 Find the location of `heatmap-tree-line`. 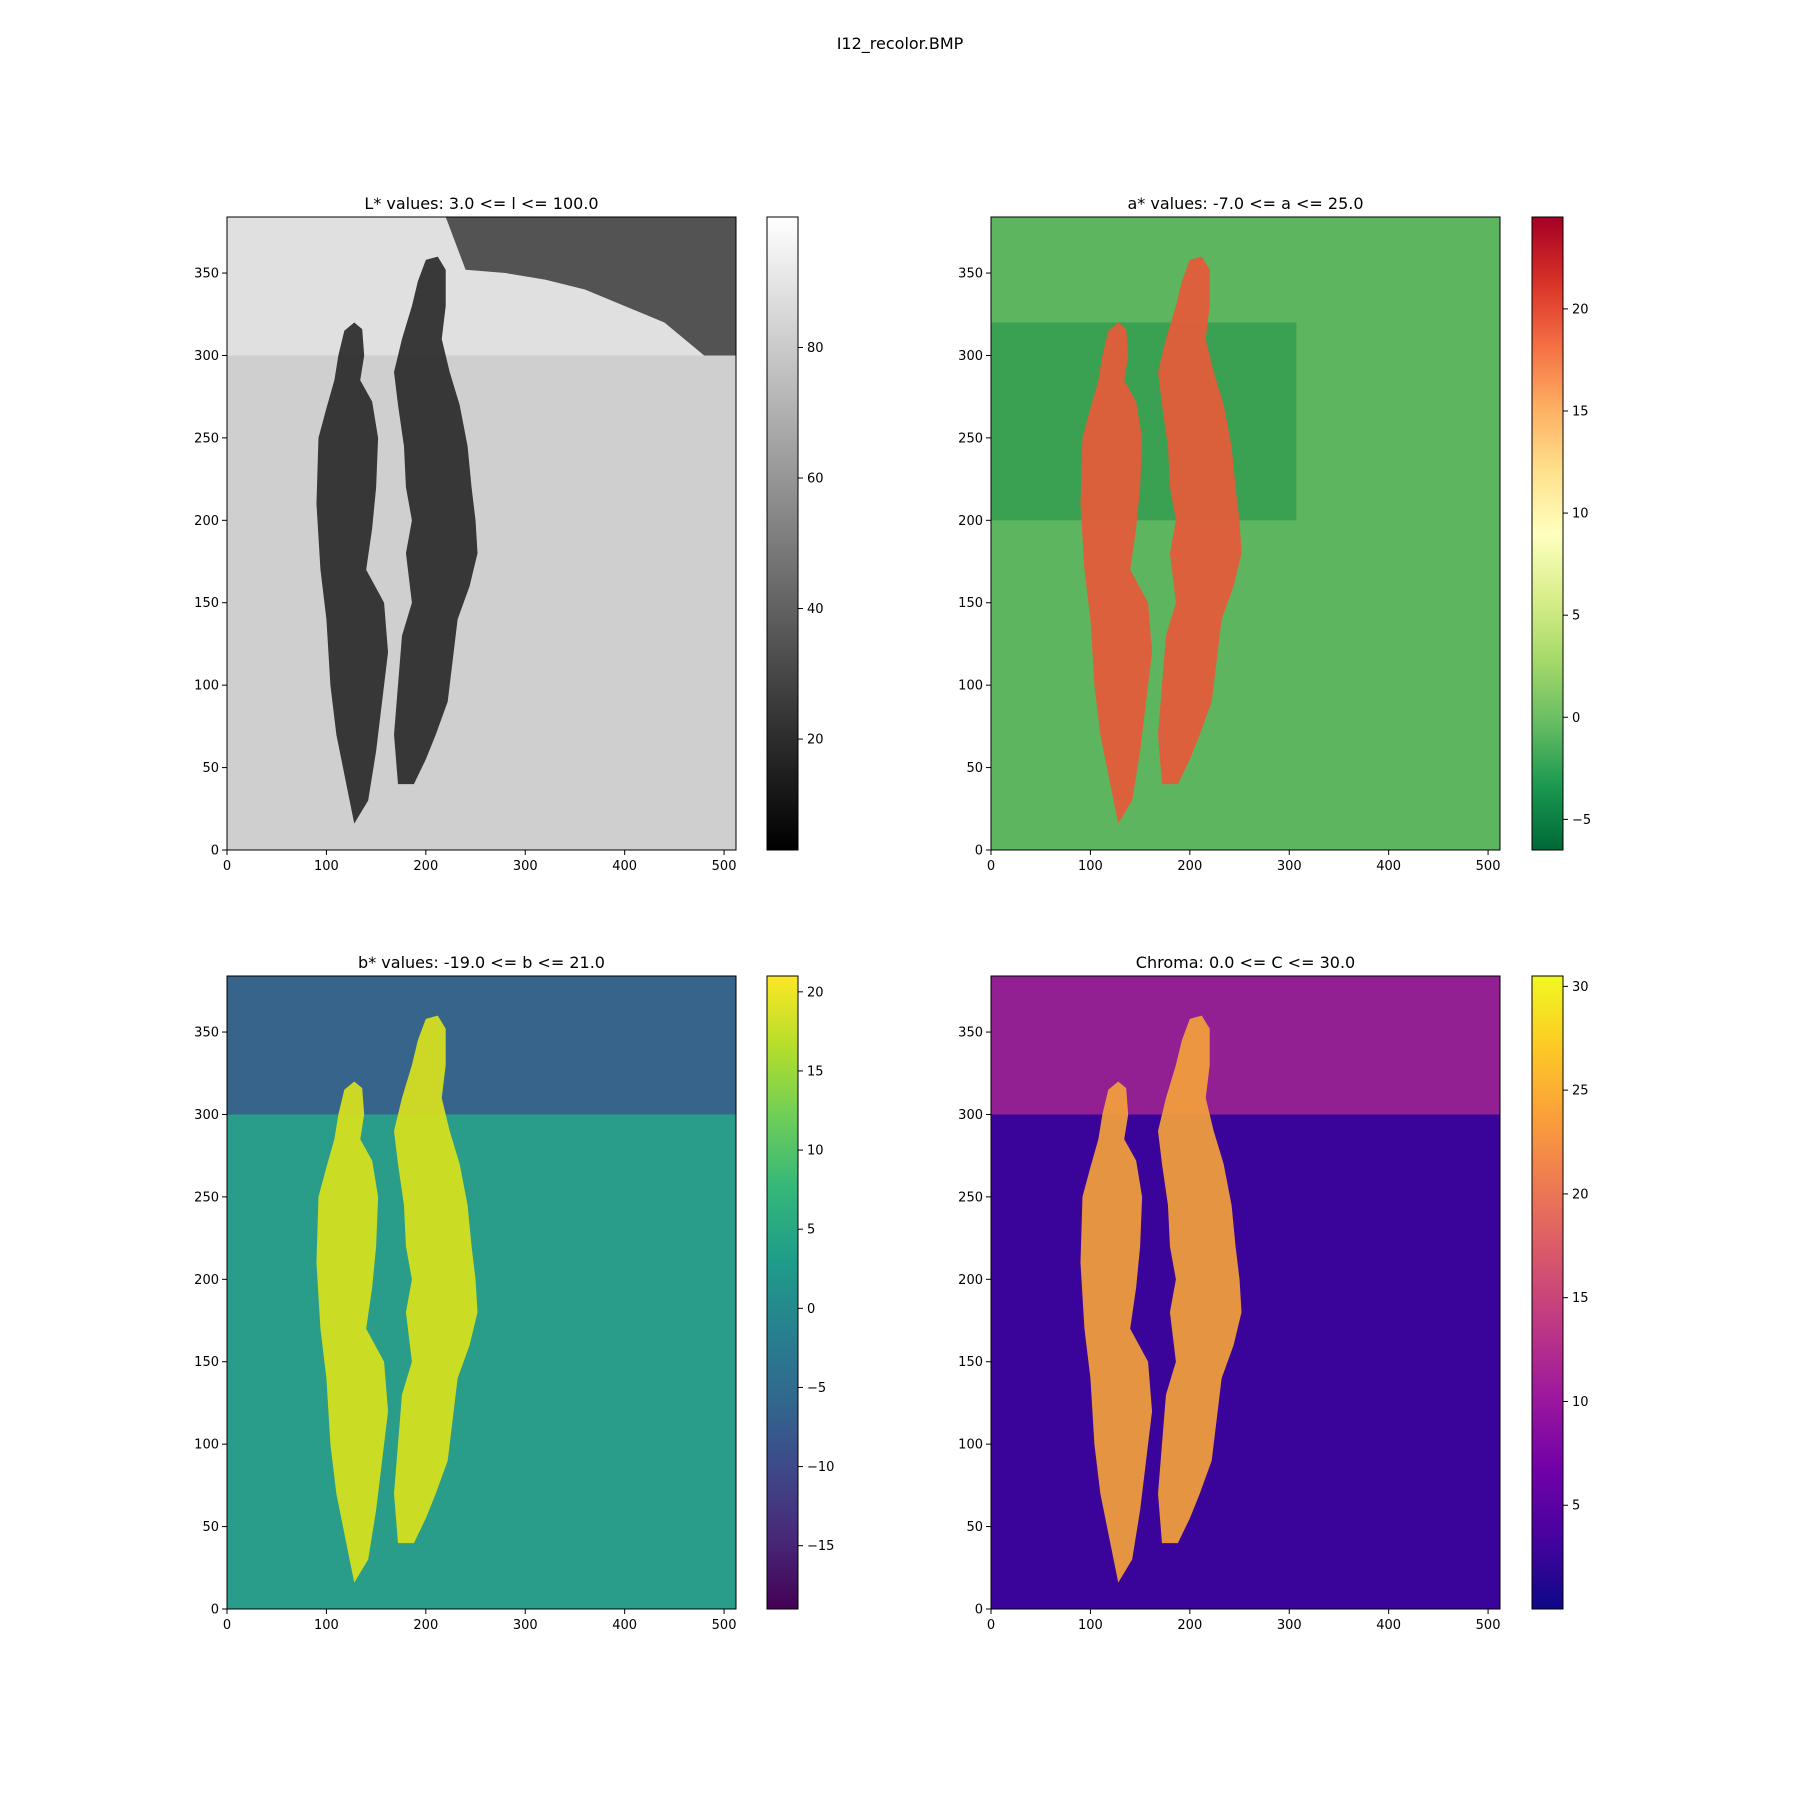

heatmap-tree-line is located at coordinates (590, 286).